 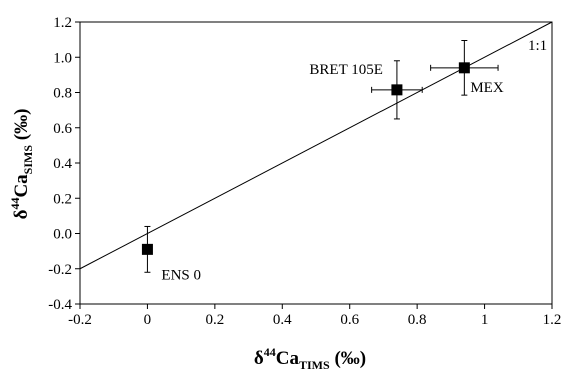 I want to click on x-axis-title-sub: TIMS, so click(x=314, y=364).